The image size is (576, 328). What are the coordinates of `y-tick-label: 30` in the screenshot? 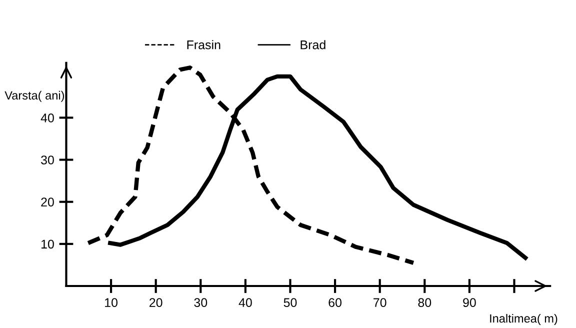 It's located at (47, 160).